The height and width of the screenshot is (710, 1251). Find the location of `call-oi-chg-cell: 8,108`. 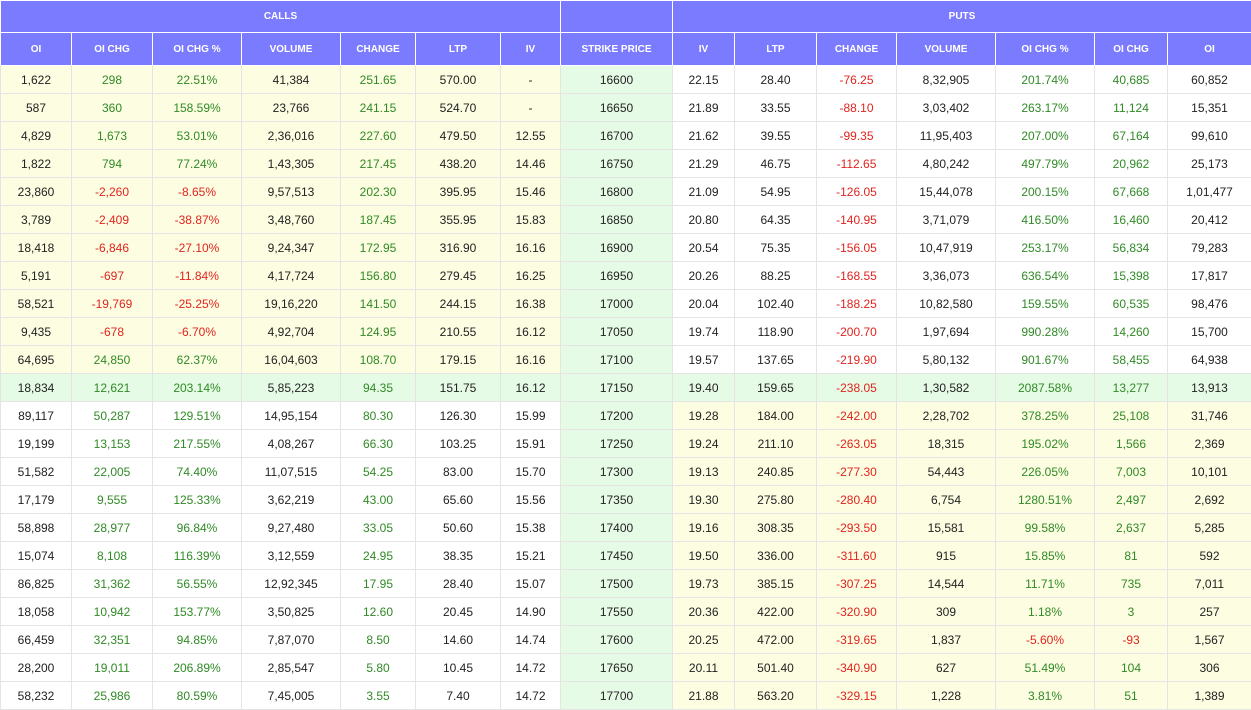

call-oi-chg-cell: 8,108 is located at coordinates (112, 556).